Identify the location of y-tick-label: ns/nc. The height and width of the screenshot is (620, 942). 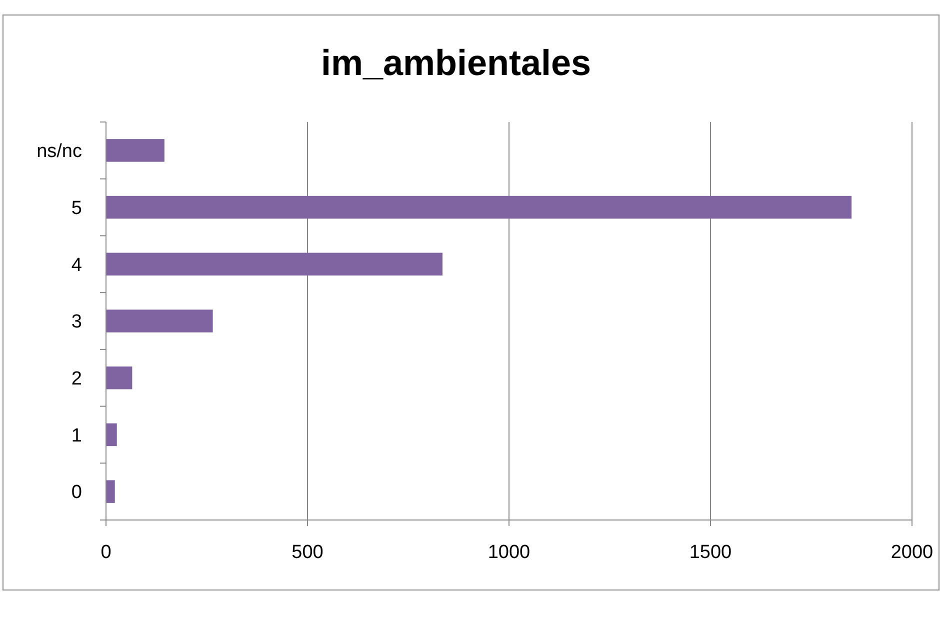
(59, 151).